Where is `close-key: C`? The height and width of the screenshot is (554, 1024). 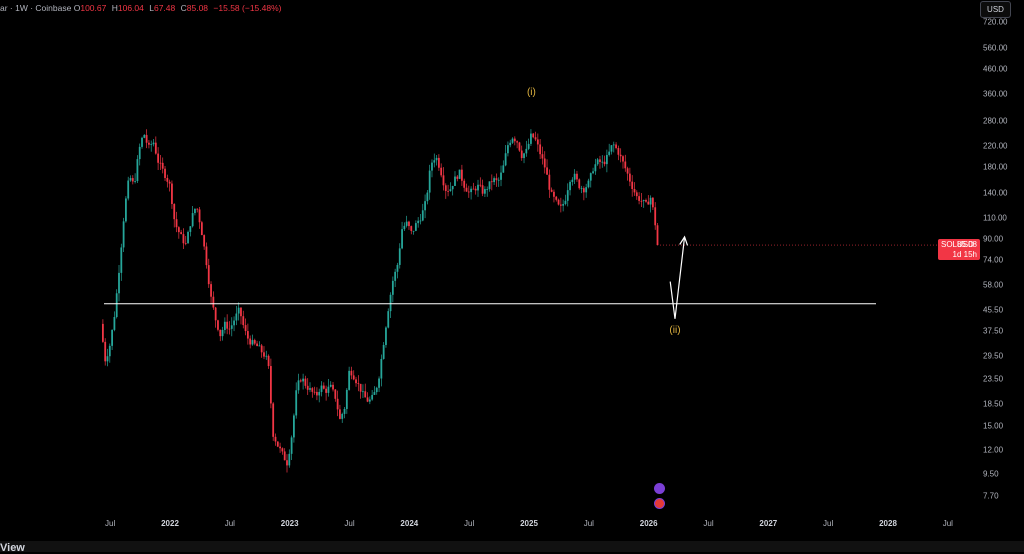 close-key: C is located at coordinates (183, 8).